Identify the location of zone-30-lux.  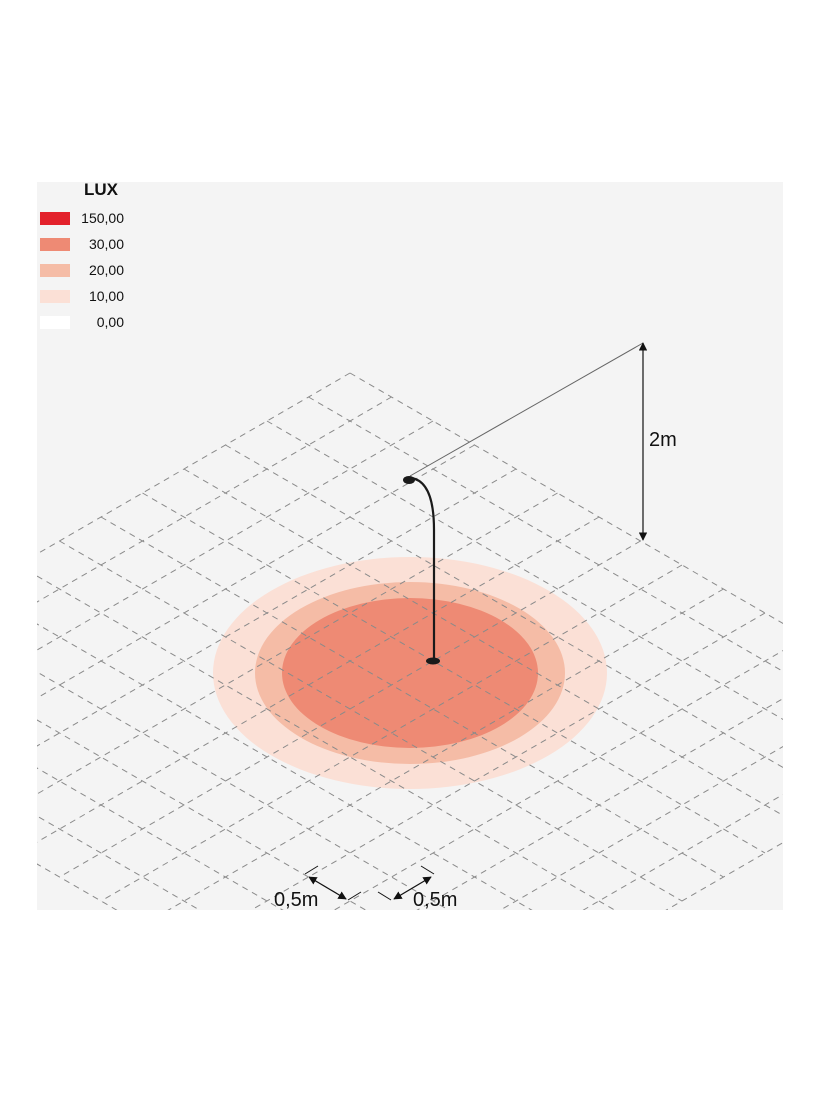
(410, 673).